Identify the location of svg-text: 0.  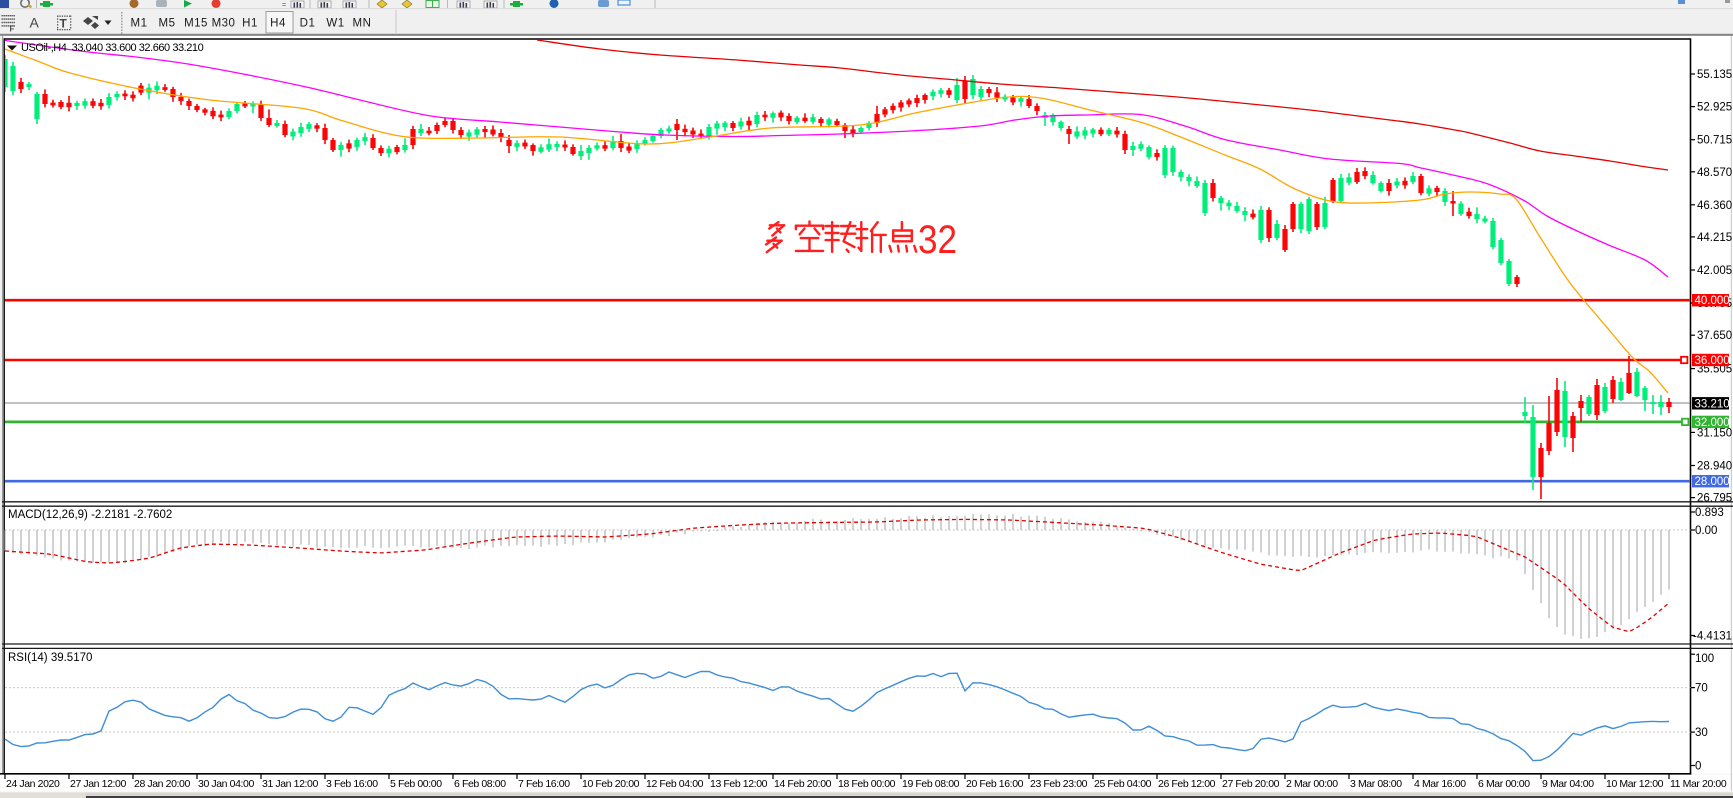
(1698, 767).